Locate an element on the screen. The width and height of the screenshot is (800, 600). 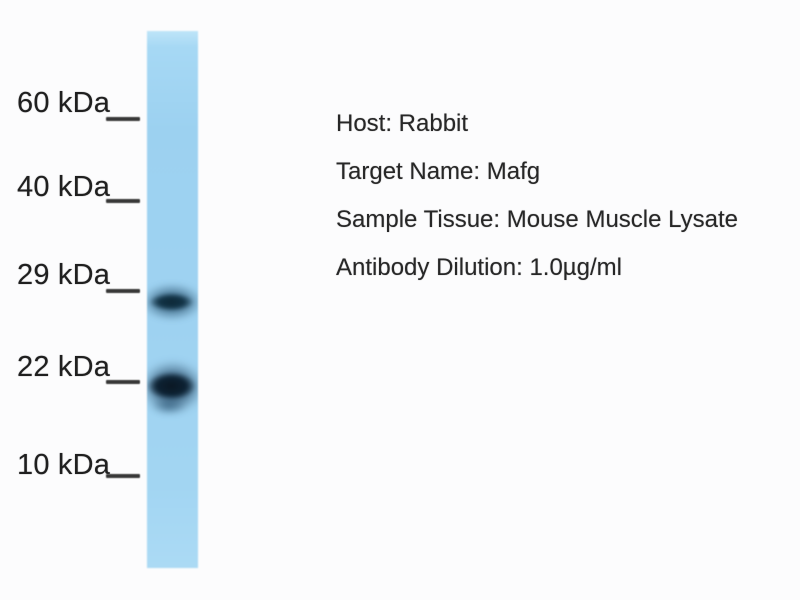
marker-label-22kda: 22 kDa is located at coordinates (64, 367).